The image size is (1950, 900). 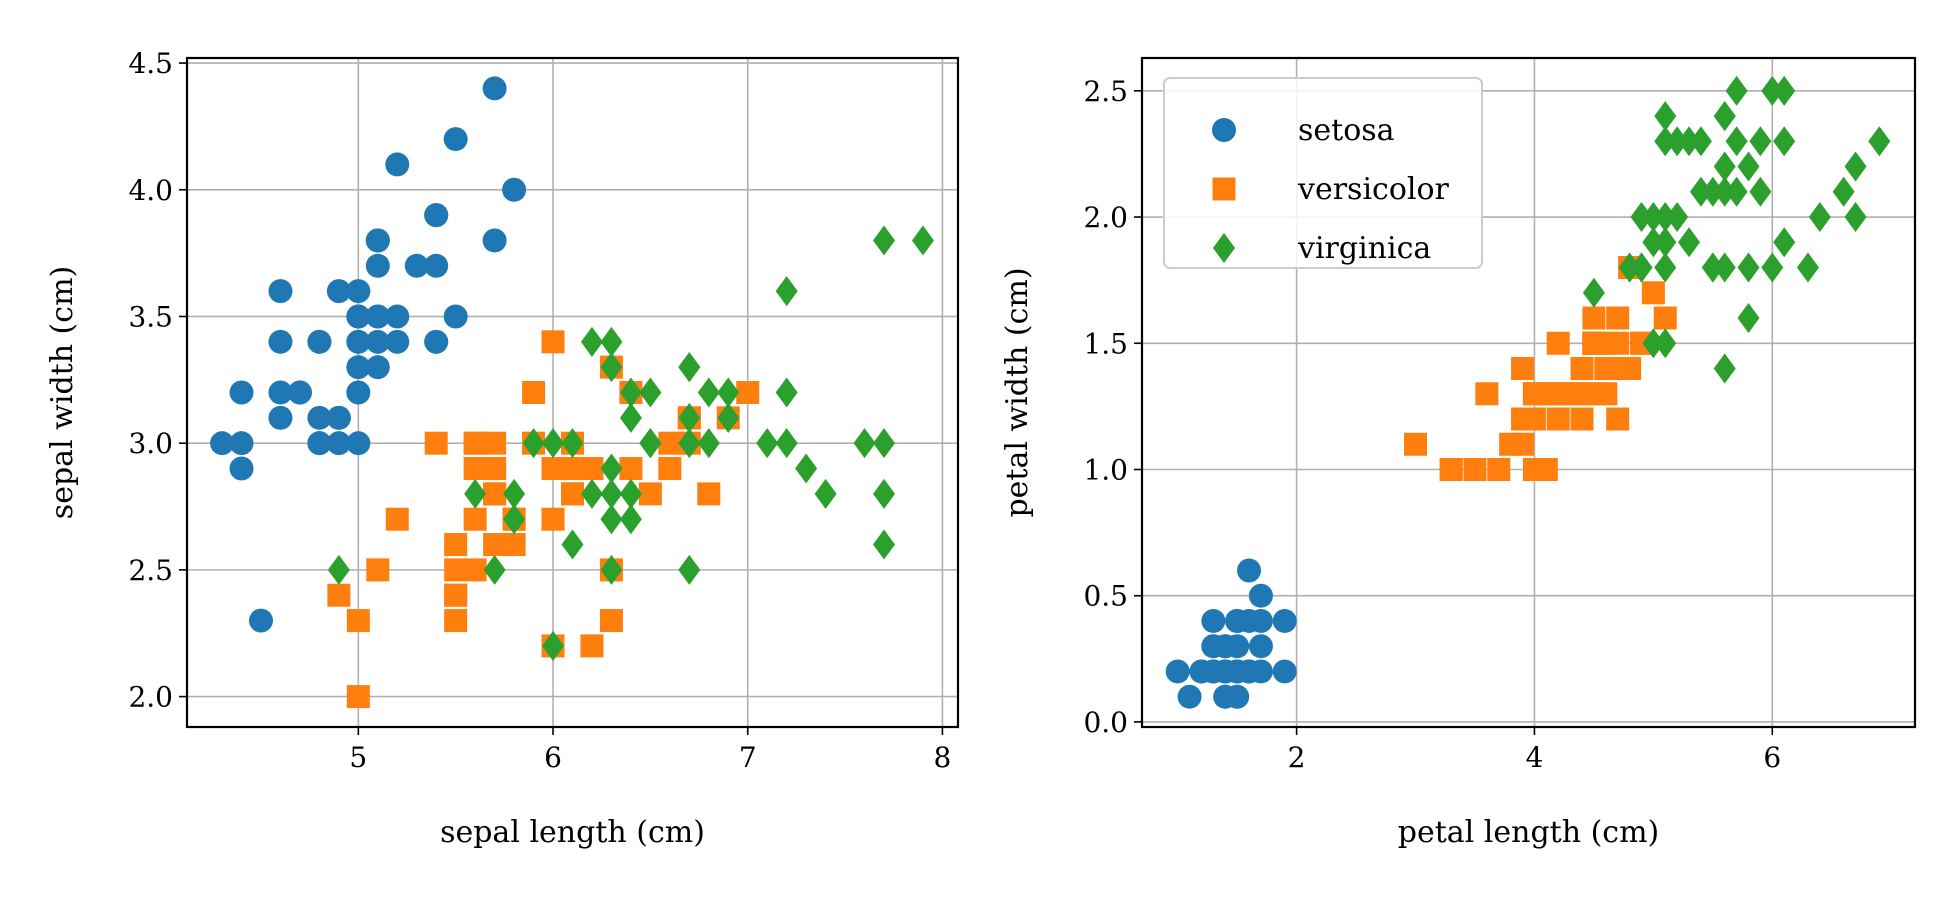 What do you see at coordinates (1105, 469) in the screenshot?
I see `y-tick-label: 1.0` at bounding box center [1105, 469].